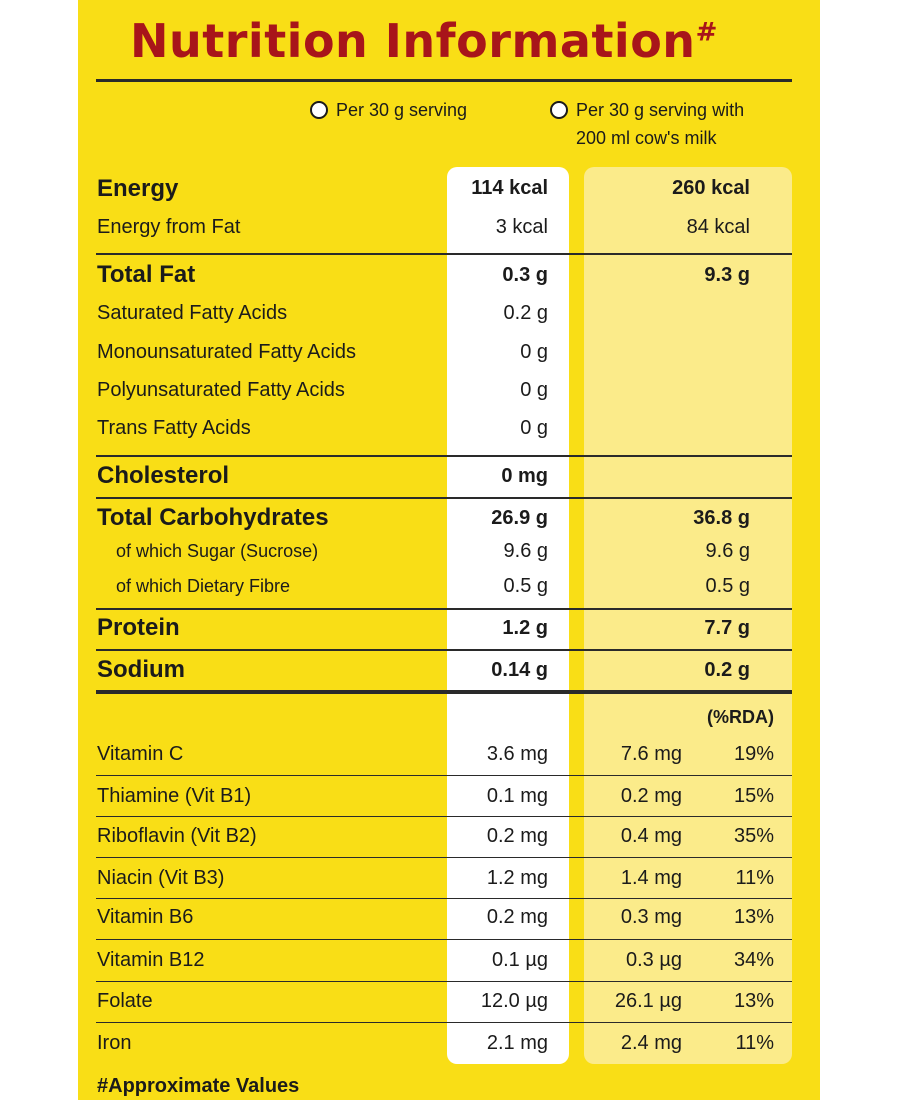 The image size is (900, 1100). Describe the element at coordinates (138, 188) in the screenshot. I see `row-label: Energy` at that location.